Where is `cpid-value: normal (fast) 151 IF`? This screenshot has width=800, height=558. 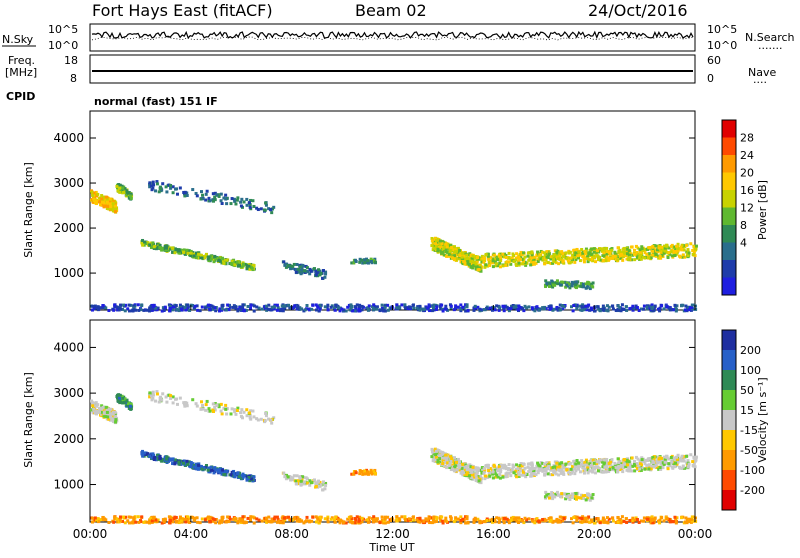 cpid-value: normal (fast) 151 IF is located at coordinates (156, 101).